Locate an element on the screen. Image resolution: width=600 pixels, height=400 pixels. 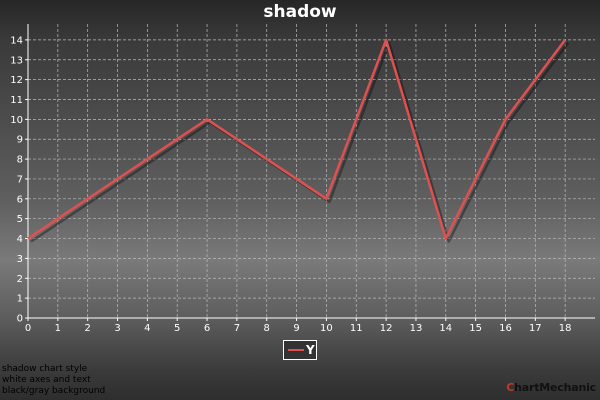
x-tick-label: 15 is located at coordinates (475, 328).